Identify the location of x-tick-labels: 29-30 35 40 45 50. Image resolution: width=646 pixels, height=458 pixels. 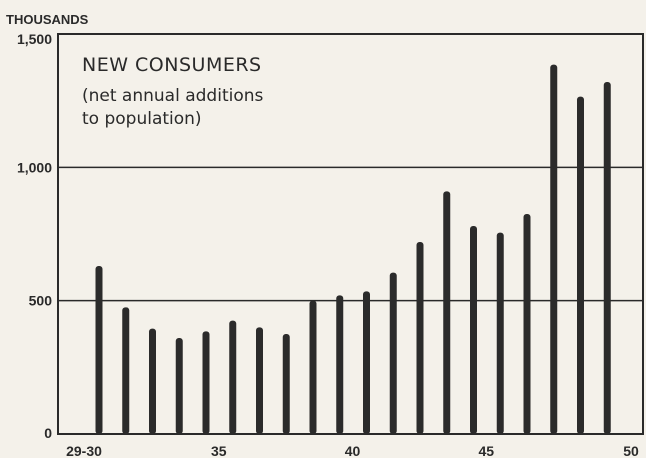
(352, 450).